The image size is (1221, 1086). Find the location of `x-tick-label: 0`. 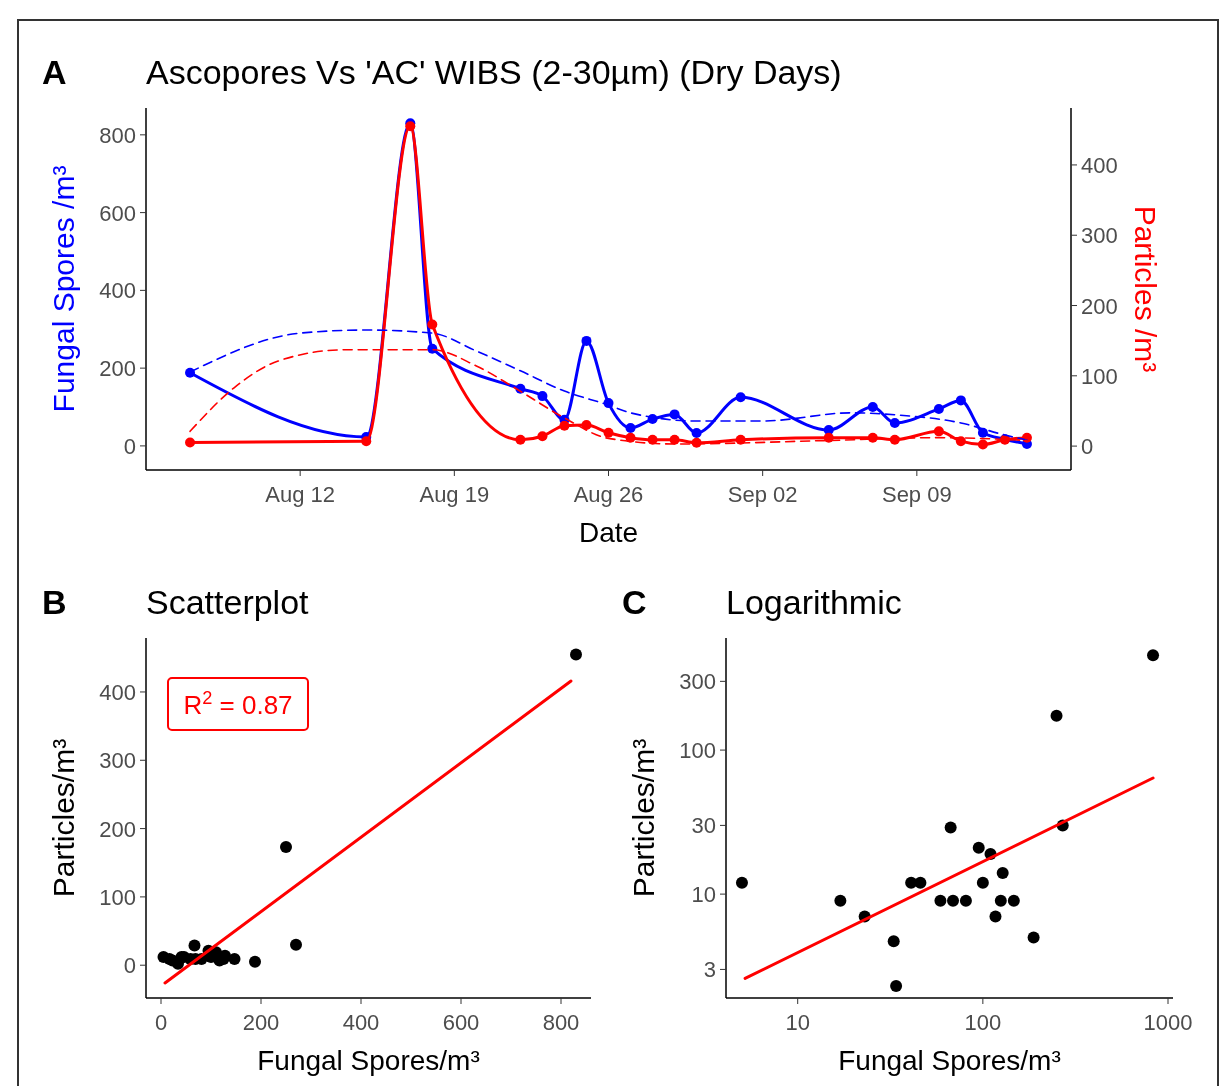

x-tick-label: 0 is located at coordinates (161, 1022).